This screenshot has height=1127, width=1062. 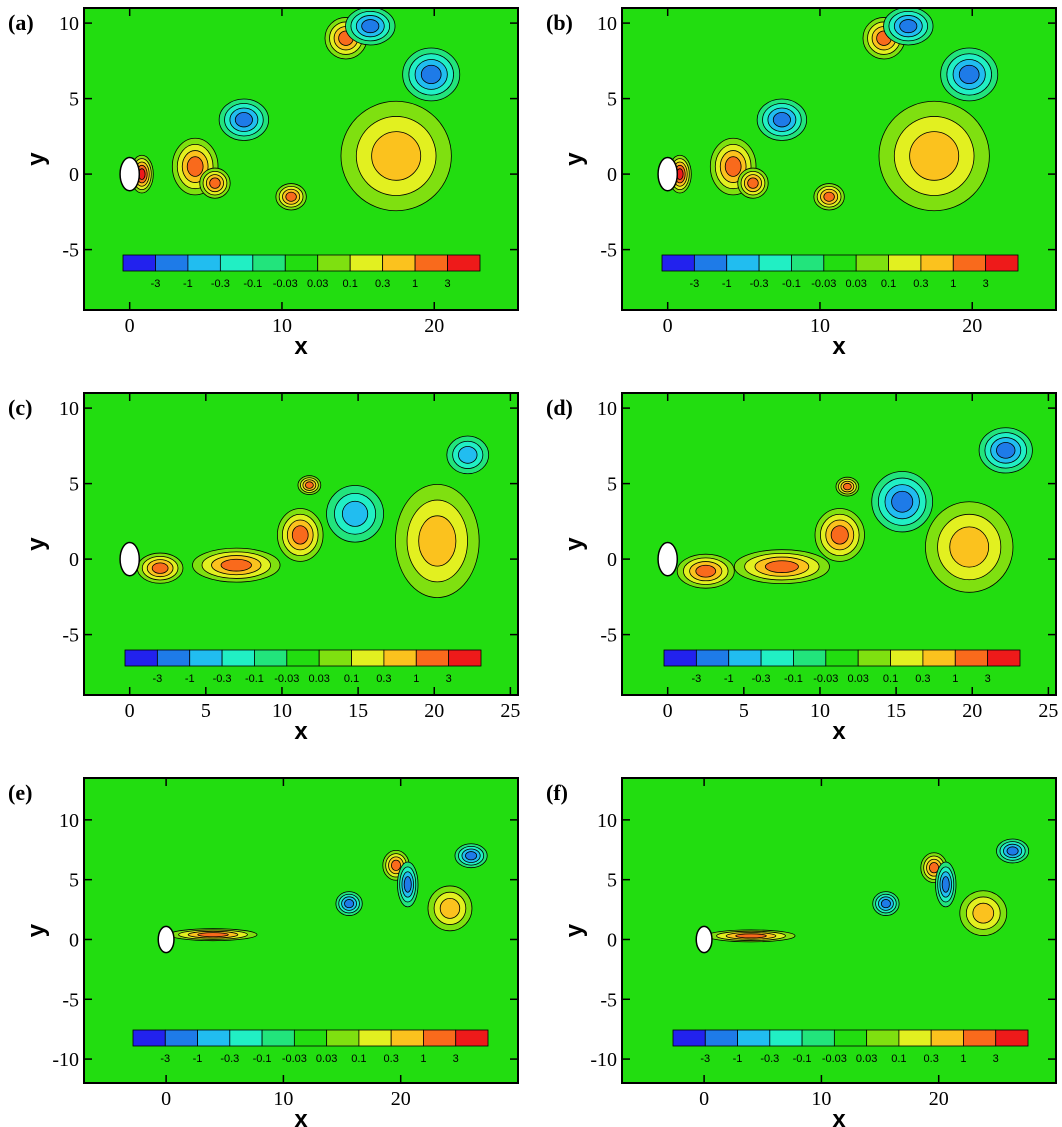 I want to click on colorbar-label: -1, so click(x=198, y=1059).